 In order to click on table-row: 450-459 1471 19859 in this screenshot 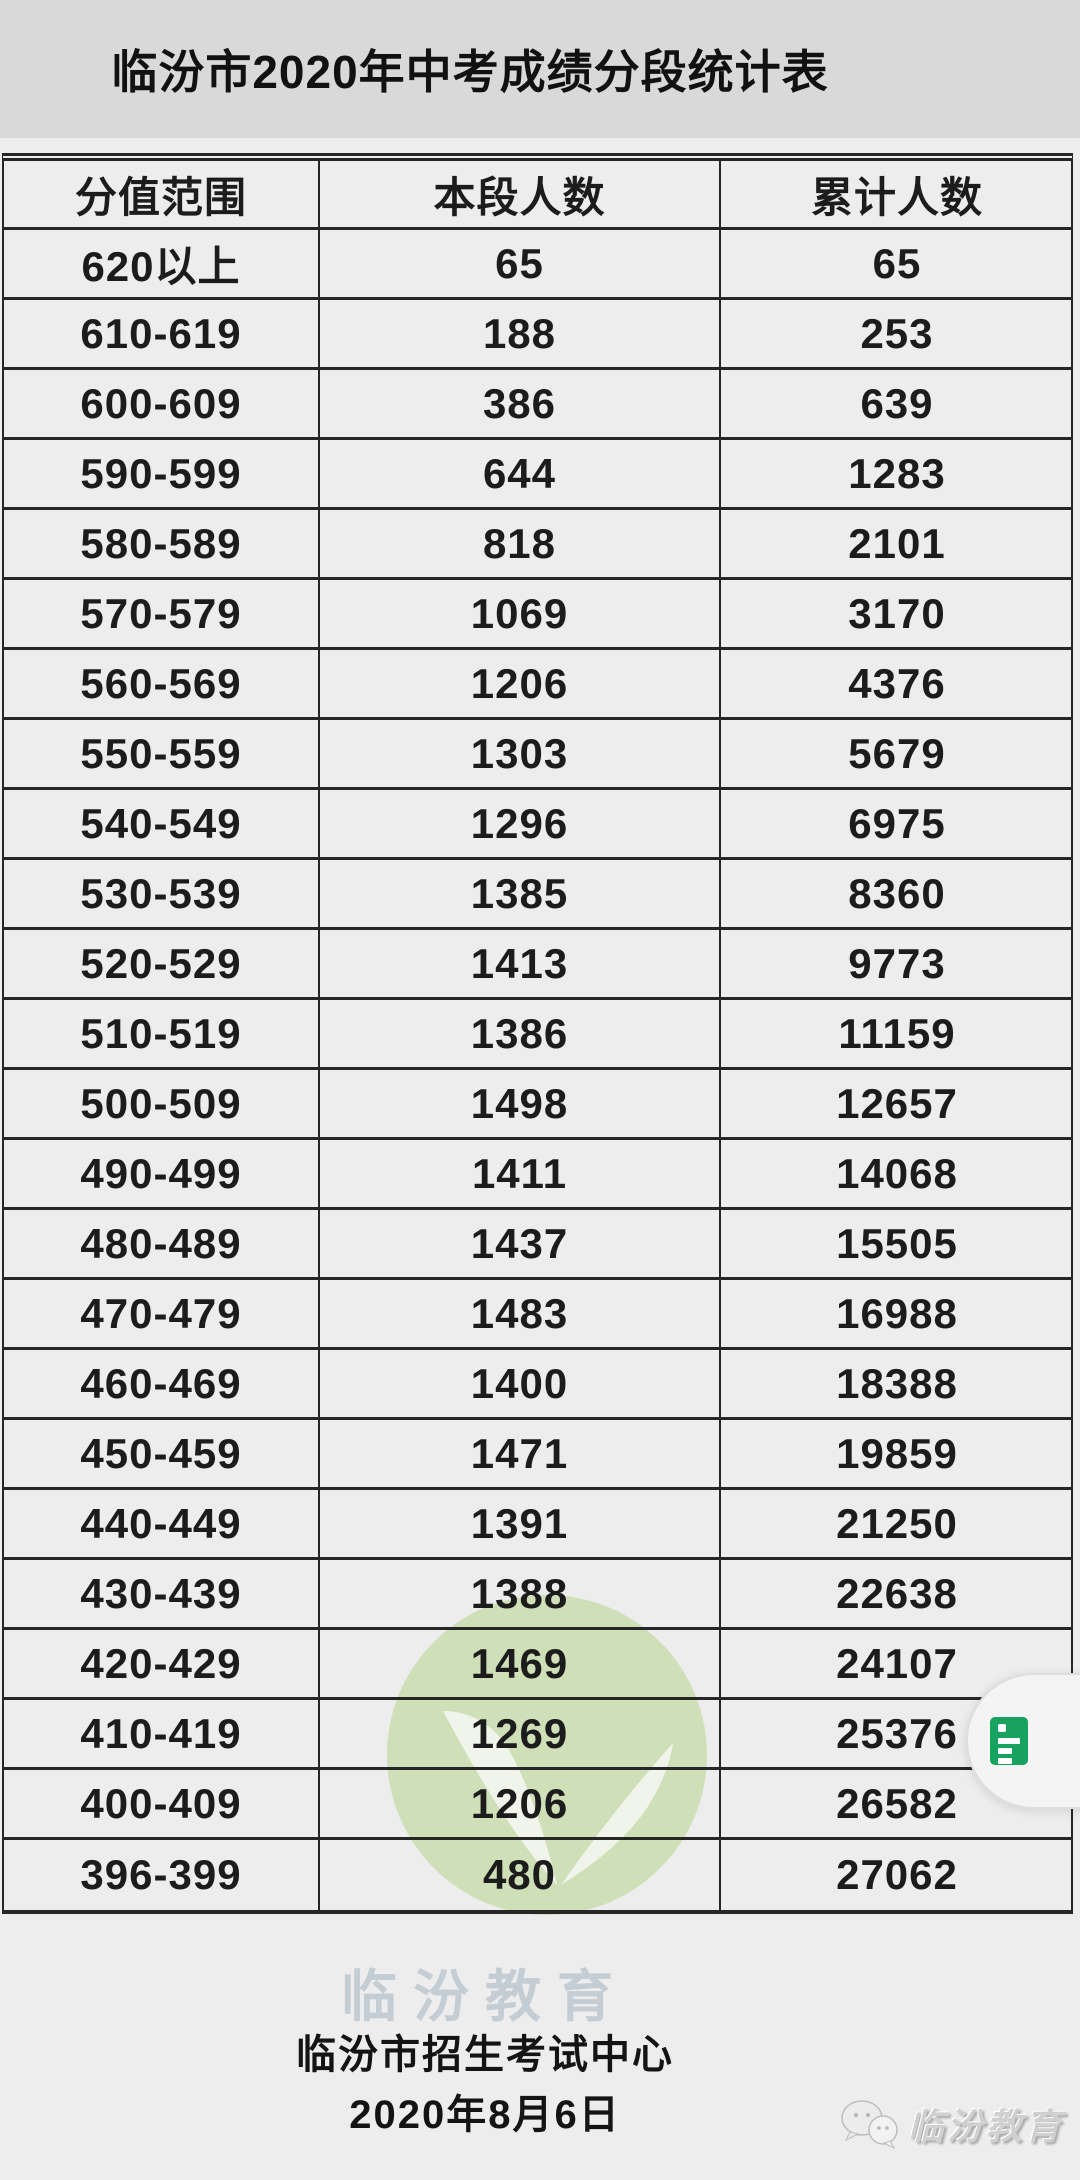, I will do `click(538, 1455)`.